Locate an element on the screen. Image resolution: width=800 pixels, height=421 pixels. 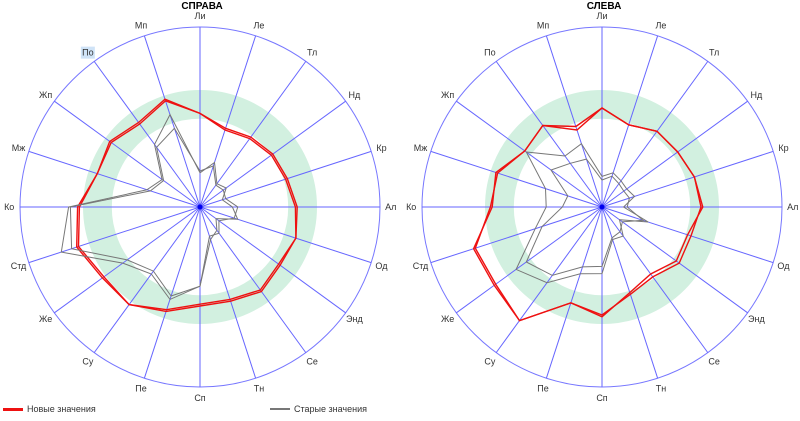
chart-title: СЛЕВА is located at coordinates (604, 6).